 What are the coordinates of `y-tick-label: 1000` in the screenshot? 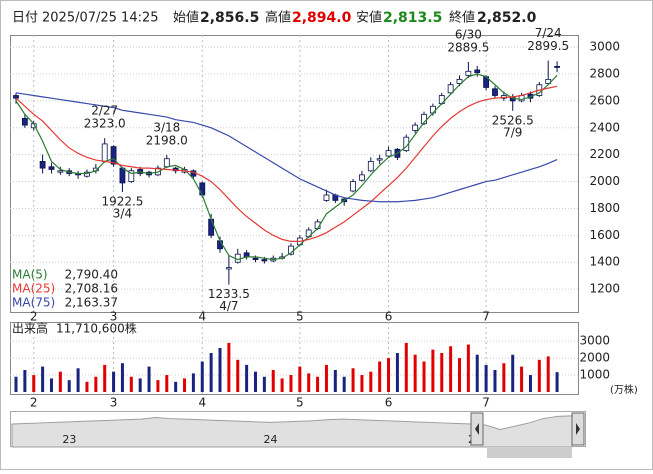 It's located at (594, 375).